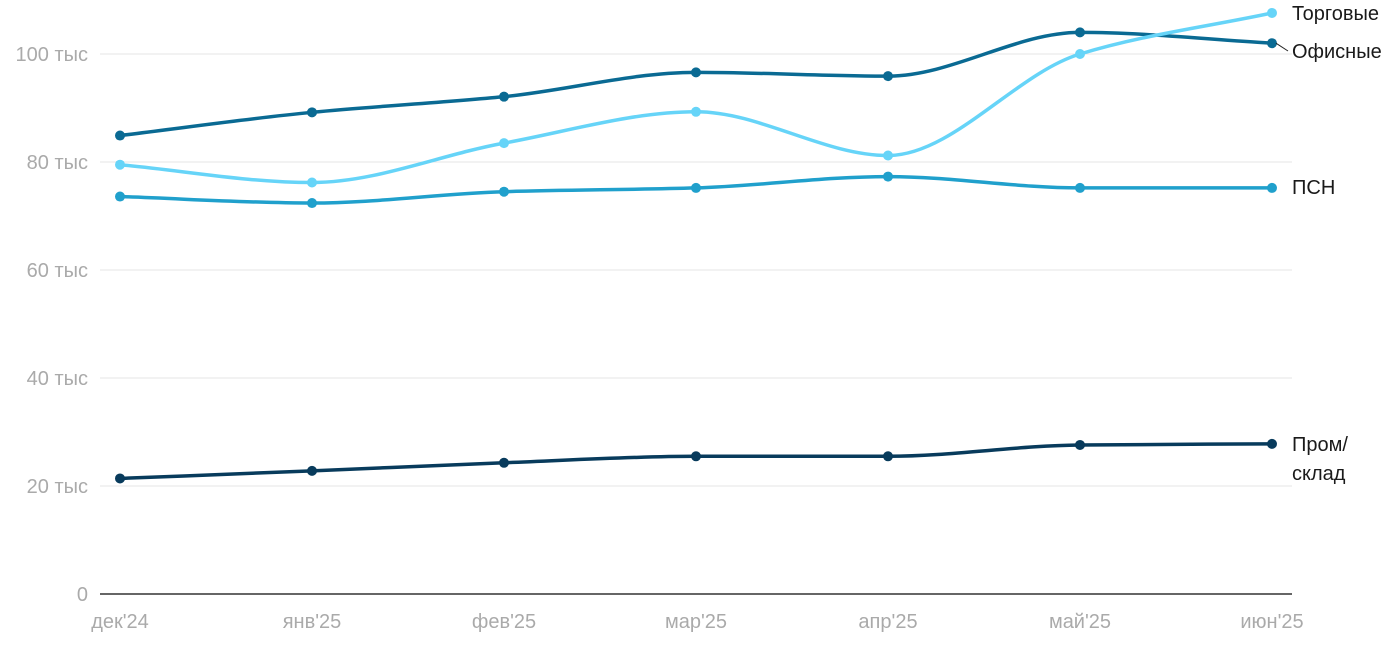  I want to click on y-tick-label: 20 тыс, so click(57, 487).